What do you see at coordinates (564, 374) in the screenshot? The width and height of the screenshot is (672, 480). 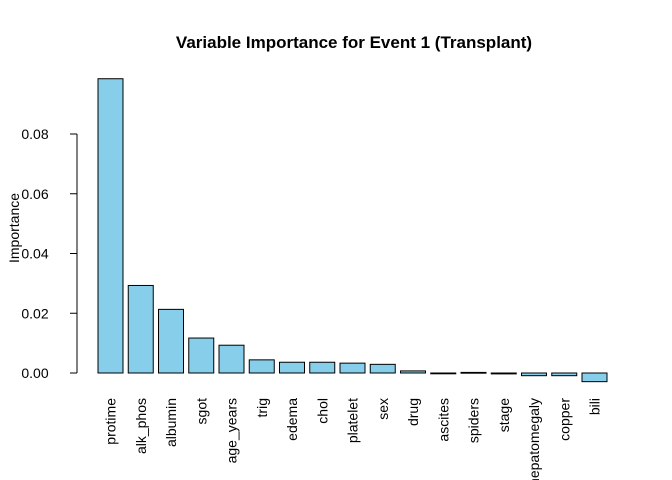 I see `bar-copper` at bounding box center [564, 374].